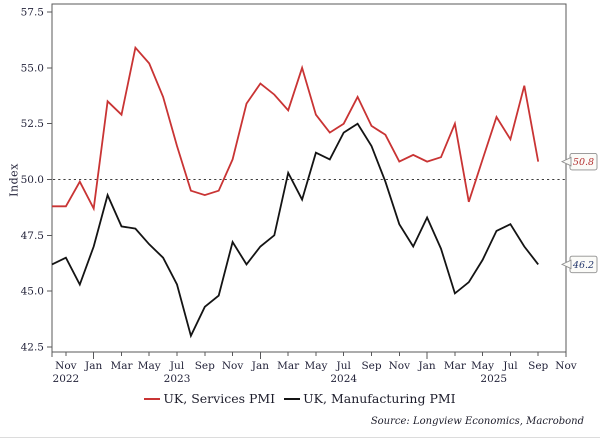 The image size is (600, 438). What do you see at coordinates (177, 379) in the screenshot?
I see `year-label: 2023` at bounding box center [177, 379].